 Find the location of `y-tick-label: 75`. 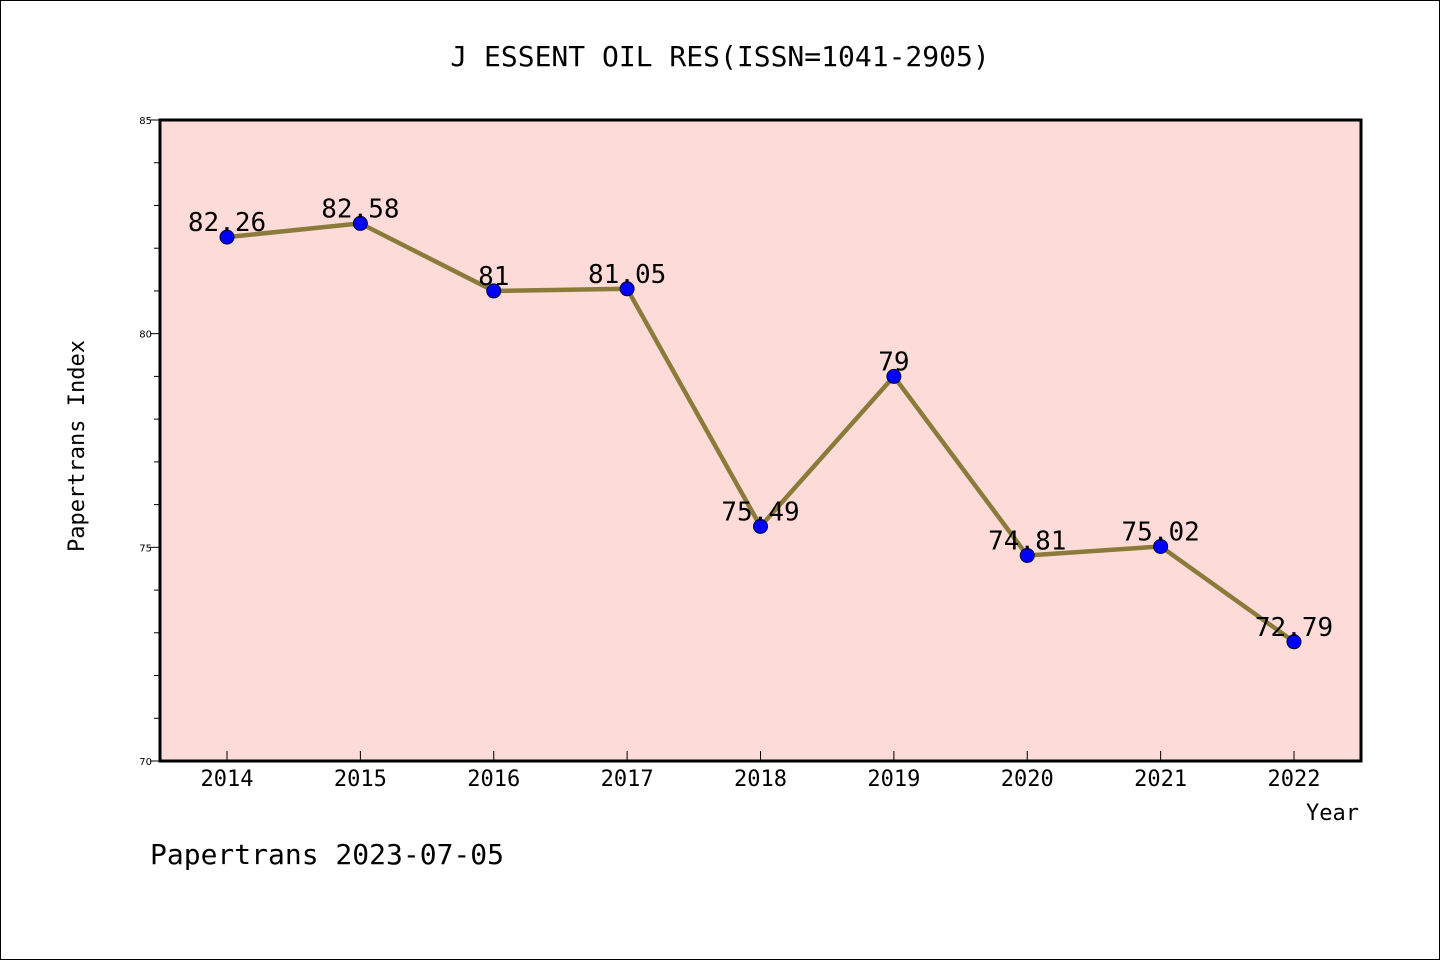

y-tick-label: 75 is located at coordinates (145, 548).